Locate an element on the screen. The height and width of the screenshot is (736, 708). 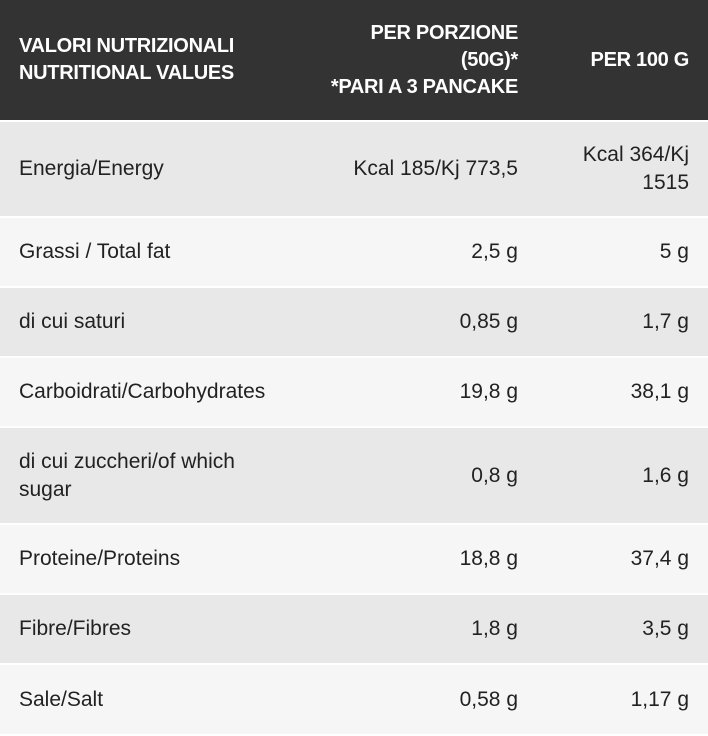
header-per-serving-line2: (50G)* is located at coordinates (489, 59).